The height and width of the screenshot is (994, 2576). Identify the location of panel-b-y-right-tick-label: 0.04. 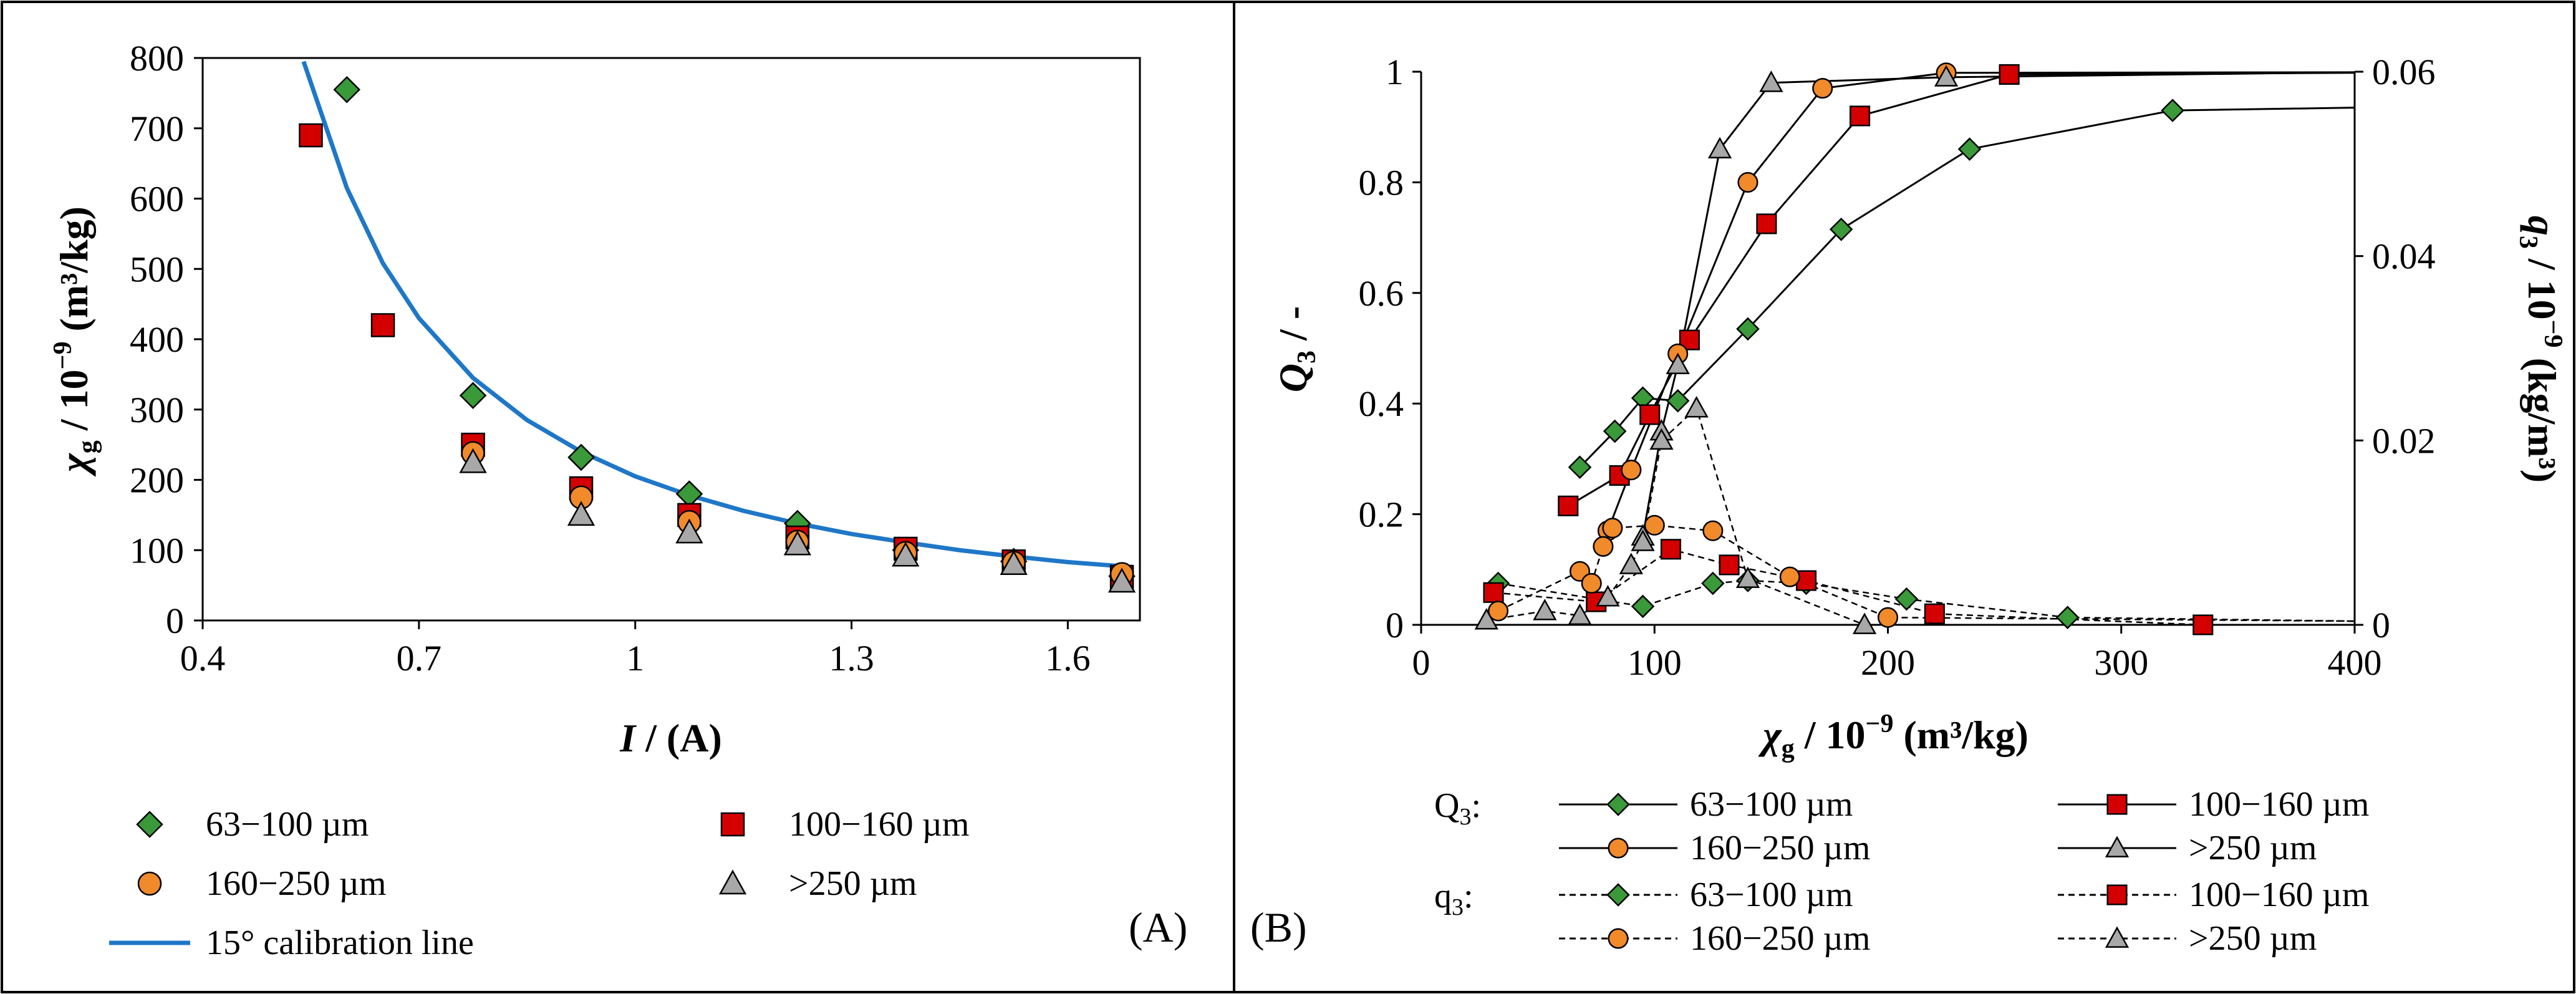
(2404, 256).